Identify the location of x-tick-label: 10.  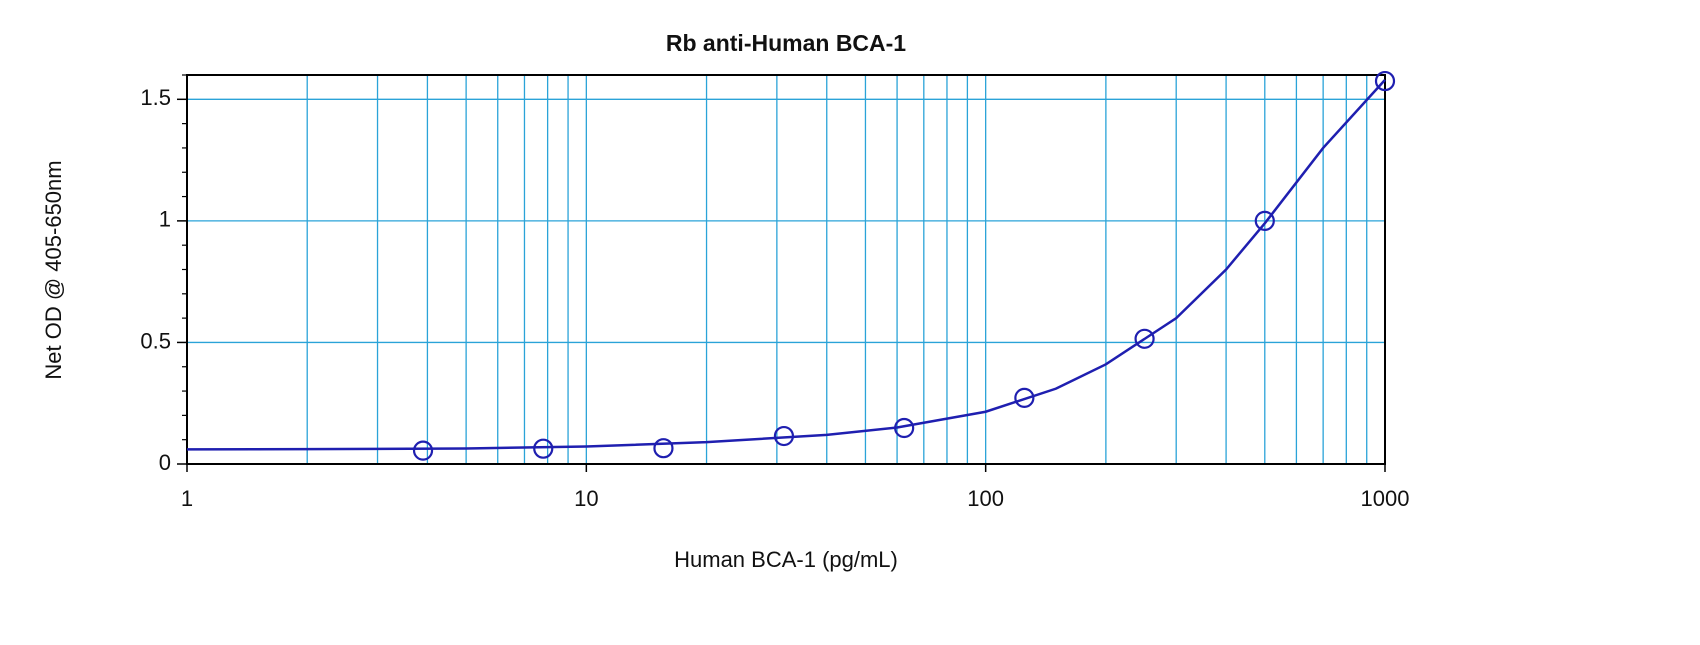
(586, 498).